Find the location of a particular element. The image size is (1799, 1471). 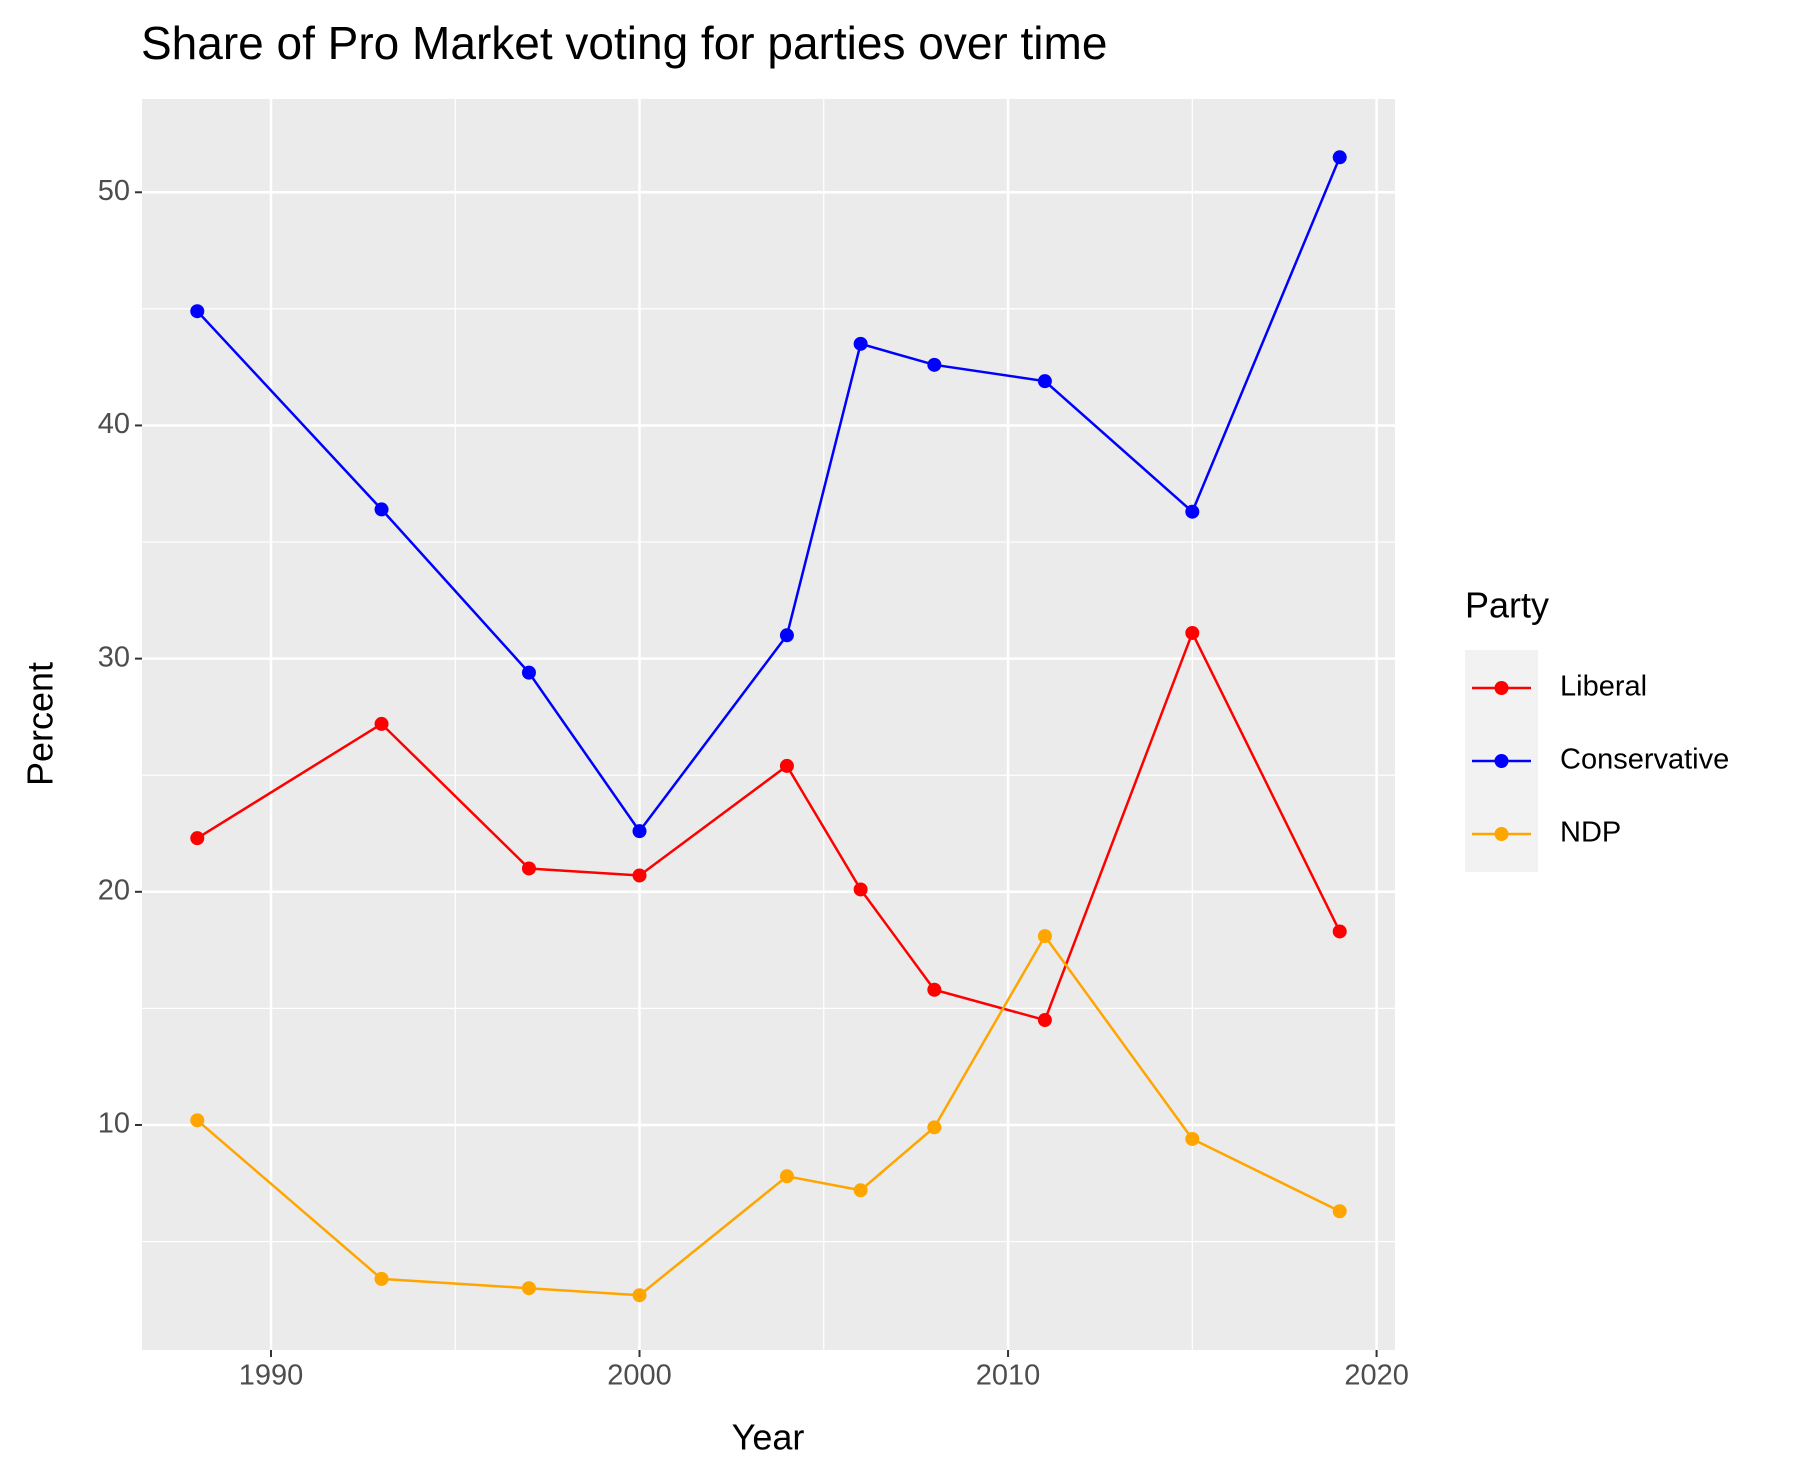

y-tick-label: 50 is located at coordinates (114, 191).